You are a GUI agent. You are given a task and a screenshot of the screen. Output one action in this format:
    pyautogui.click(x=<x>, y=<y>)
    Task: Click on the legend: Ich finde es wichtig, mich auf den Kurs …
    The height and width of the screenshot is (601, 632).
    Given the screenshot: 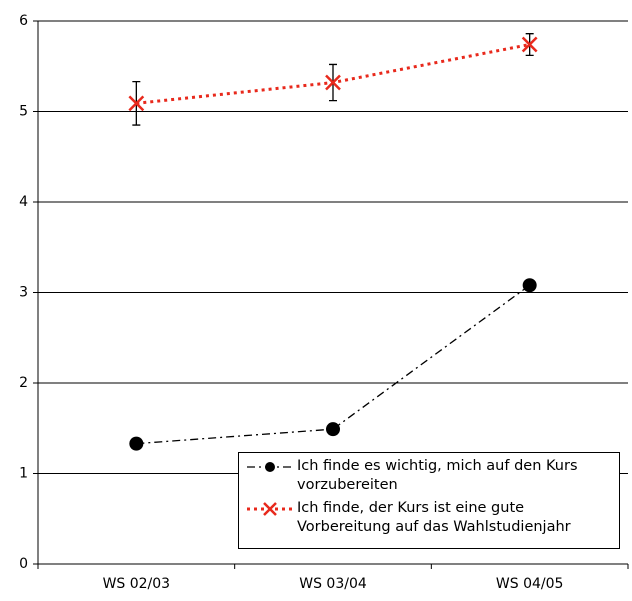 What is the action you would take?
    pyautogui.click(x=429, y=500)
    